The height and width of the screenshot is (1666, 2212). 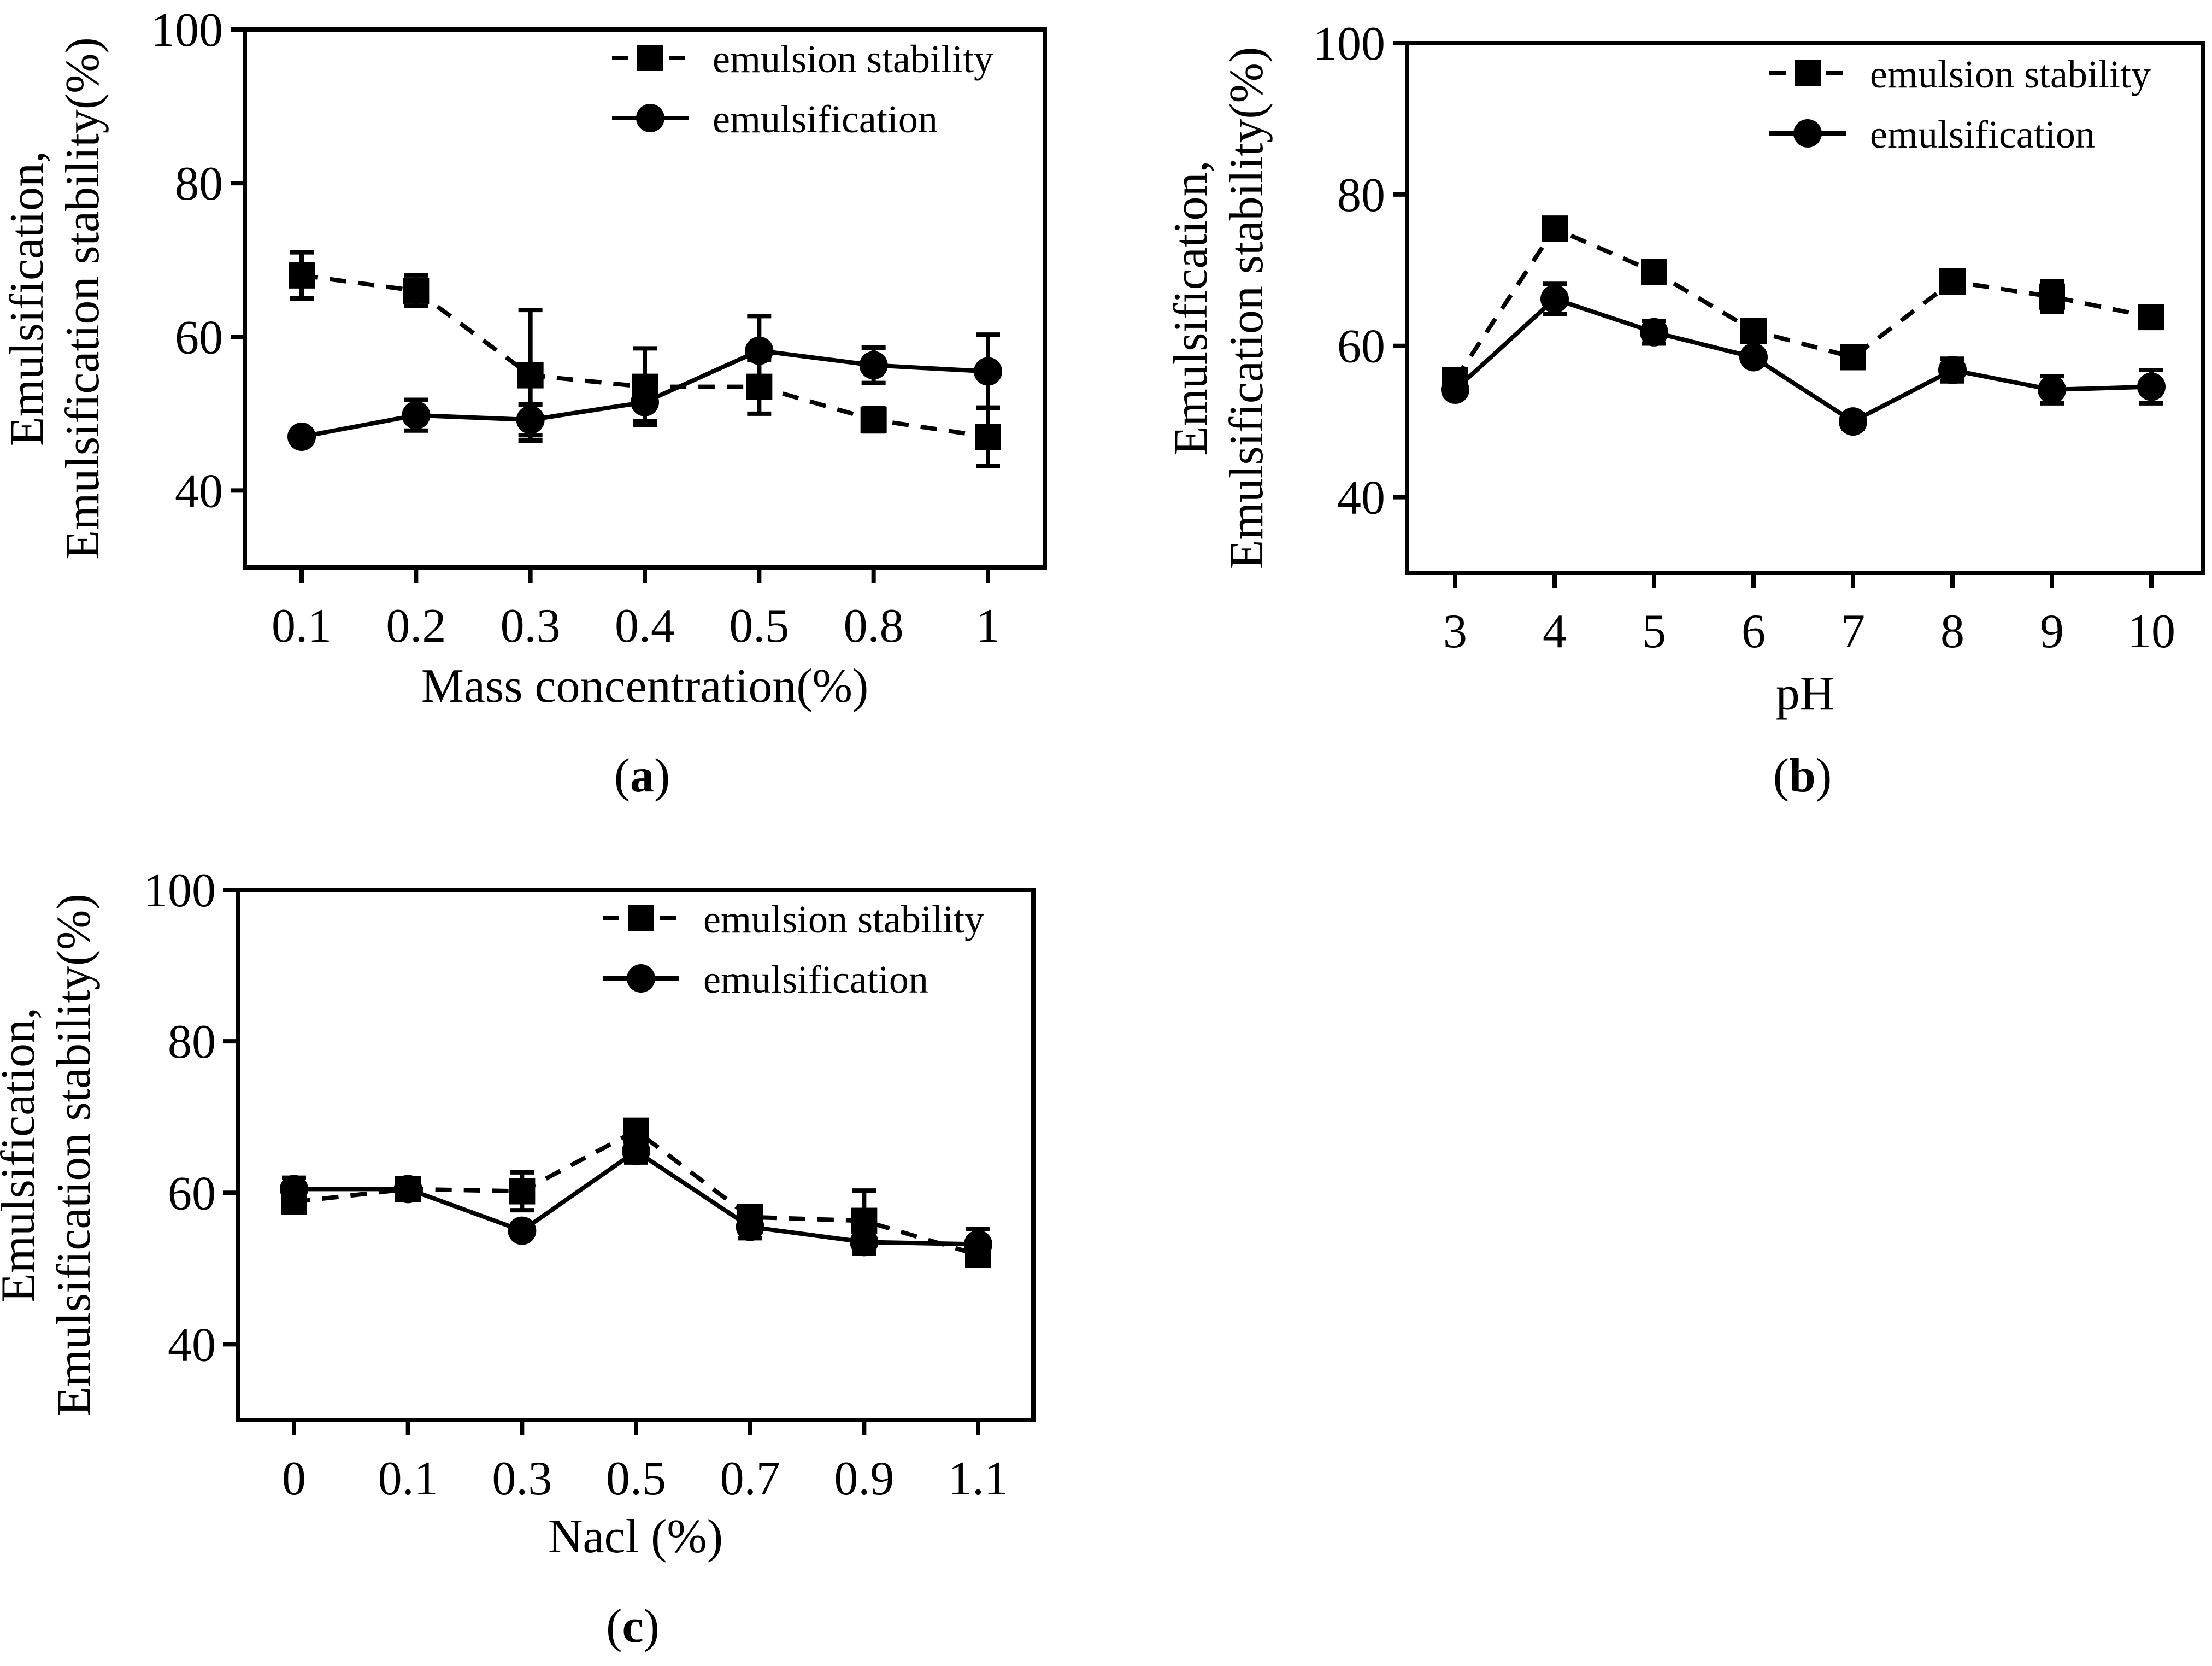 What do you see at coordinates (645, 626) in the screenshot?
I see `x-tick-label: 0.4` at bounding box center [645, 626].